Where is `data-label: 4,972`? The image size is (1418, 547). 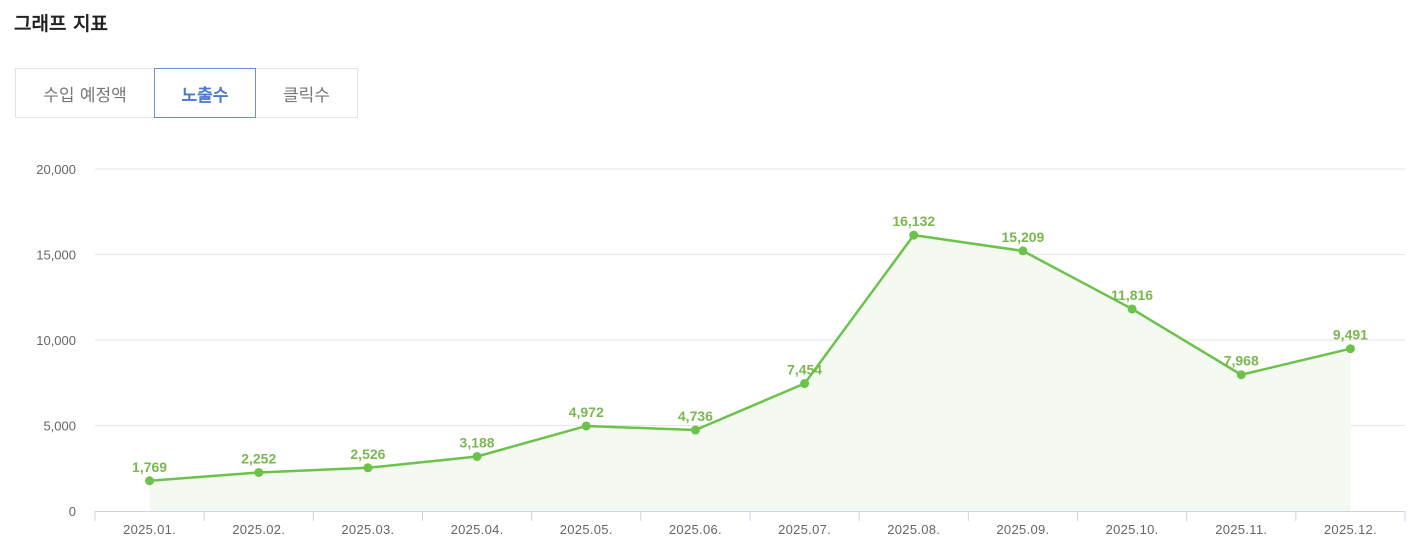
data-label: 4,972 is located at coordinates (586, 412).